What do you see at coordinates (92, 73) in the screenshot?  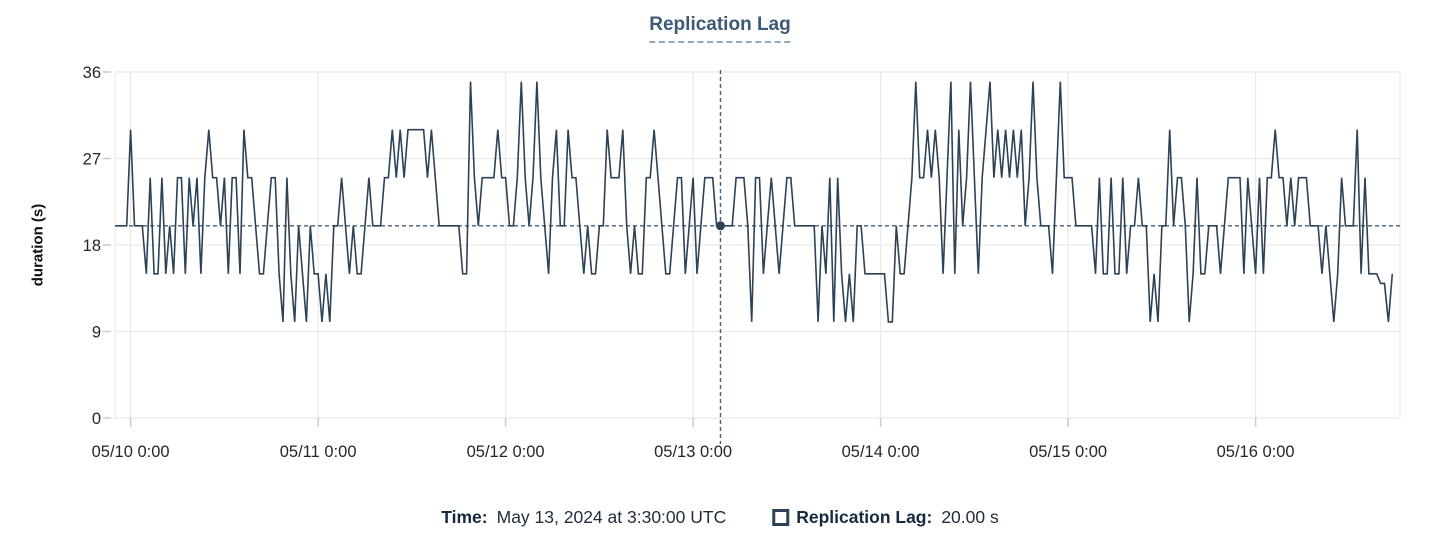 I see `y-tick-label: 36` at bounding box center [92, 73].